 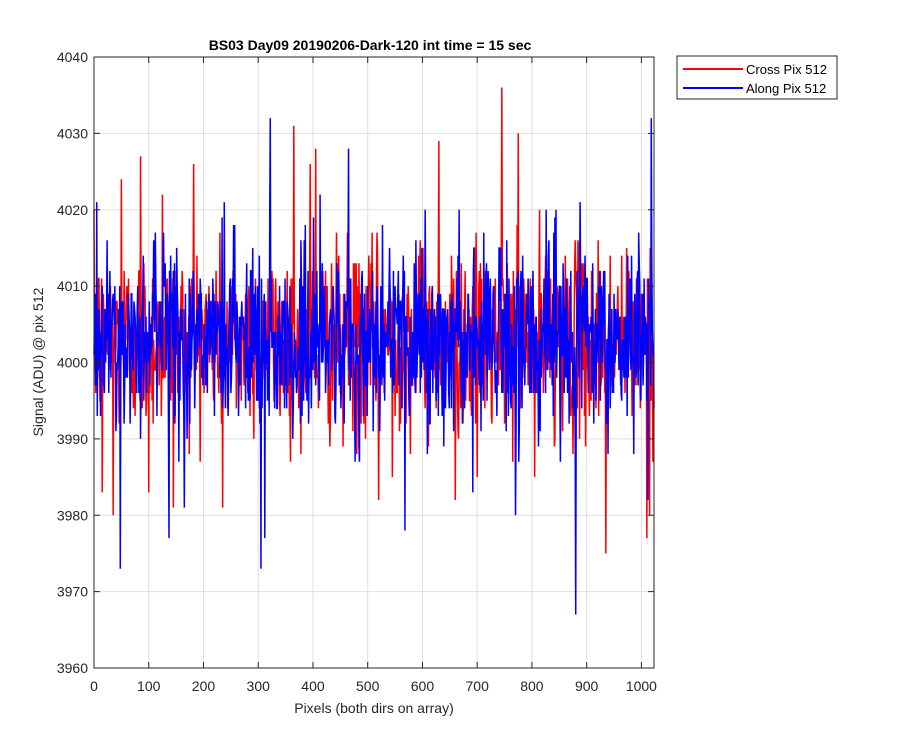 What do you see at coordinates (259, 686) in the screenshot?
I see `x-tick-label: 300` at bounding box center [259, 686].